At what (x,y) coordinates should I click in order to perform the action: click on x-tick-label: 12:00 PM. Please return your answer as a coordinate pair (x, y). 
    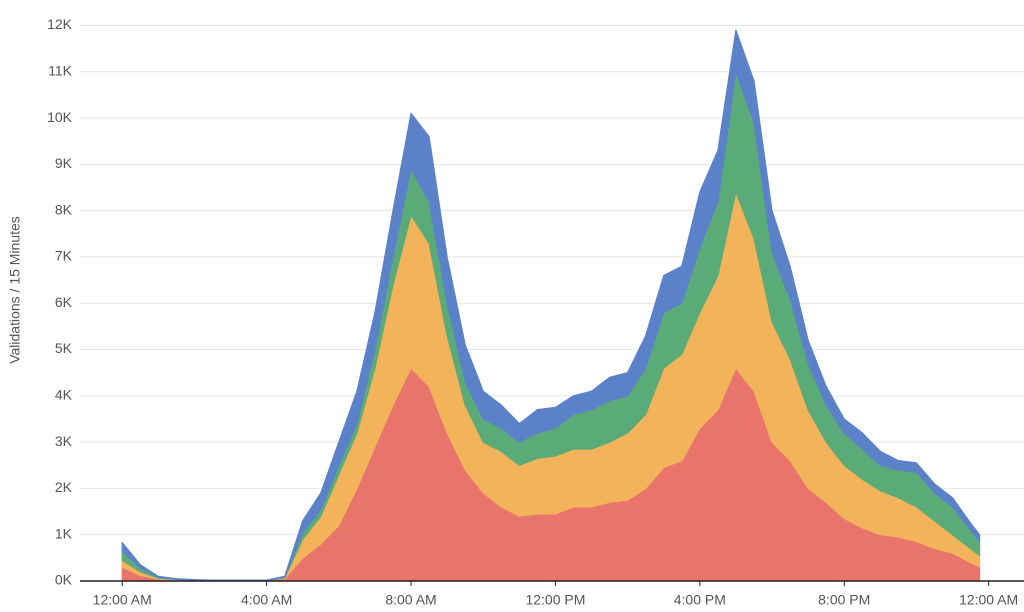
    Looking at the image, I should click on (555, 600).